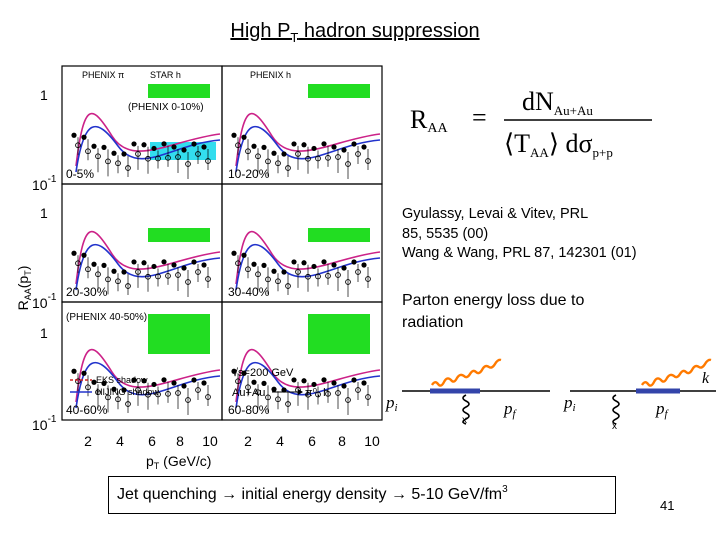  What do you see at coordinates (44, 301) in the screenshot?
I see `y-tick-tenth-row2: 10-1` at bounding box center [44, 301].